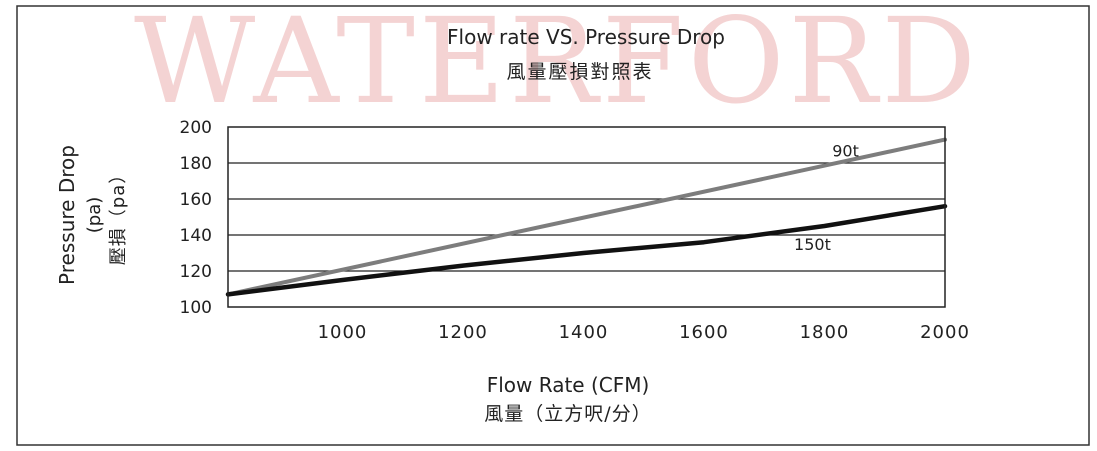 The image size is (1097, 451). I want to click on y-tick-label: 100, so click(196, 308).